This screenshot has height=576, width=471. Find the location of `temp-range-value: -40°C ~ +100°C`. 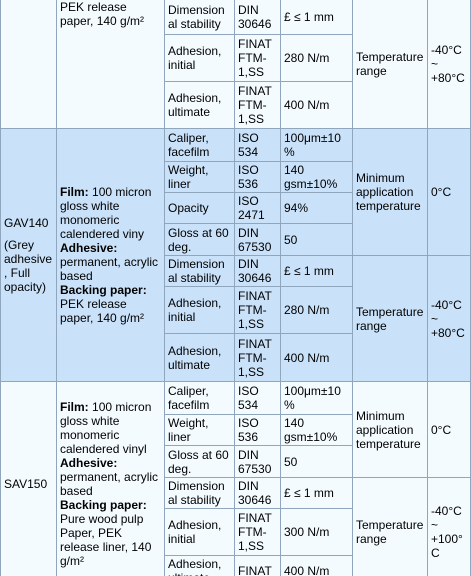

temp-range-value: -40°C ~ +100°C is located at coordinates (449, 526).